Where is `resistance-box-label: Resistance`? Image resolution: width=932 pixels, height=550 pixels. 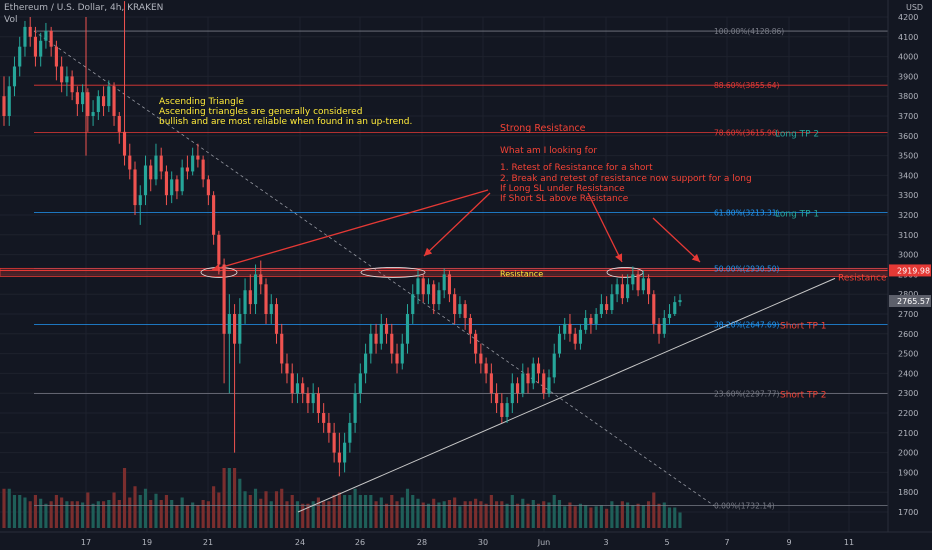 resistance-box-label: Resistance is located at coordinates (521, 273).